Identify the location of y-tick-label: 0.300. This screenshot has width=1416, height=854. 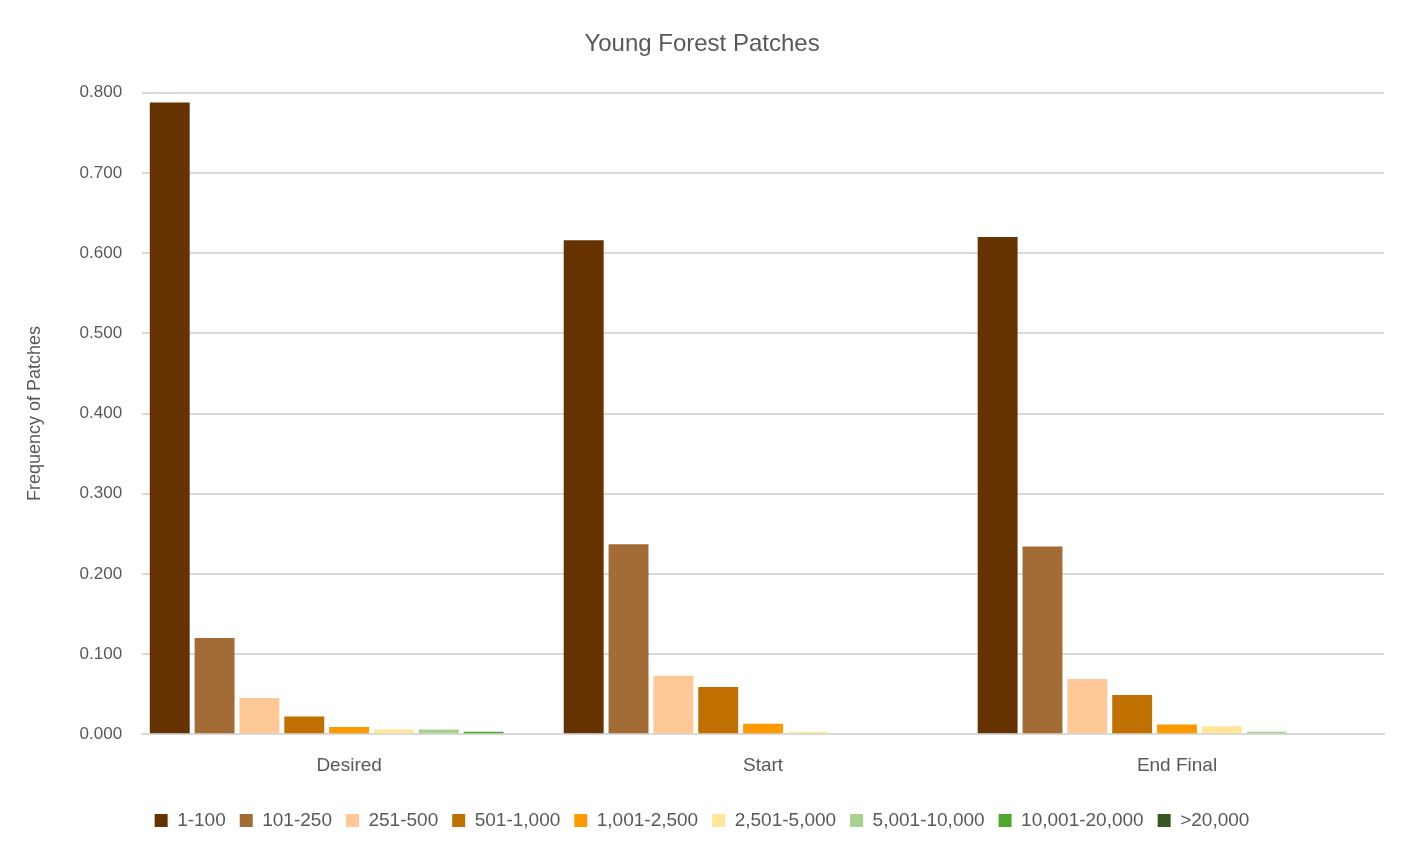
(101, 493).